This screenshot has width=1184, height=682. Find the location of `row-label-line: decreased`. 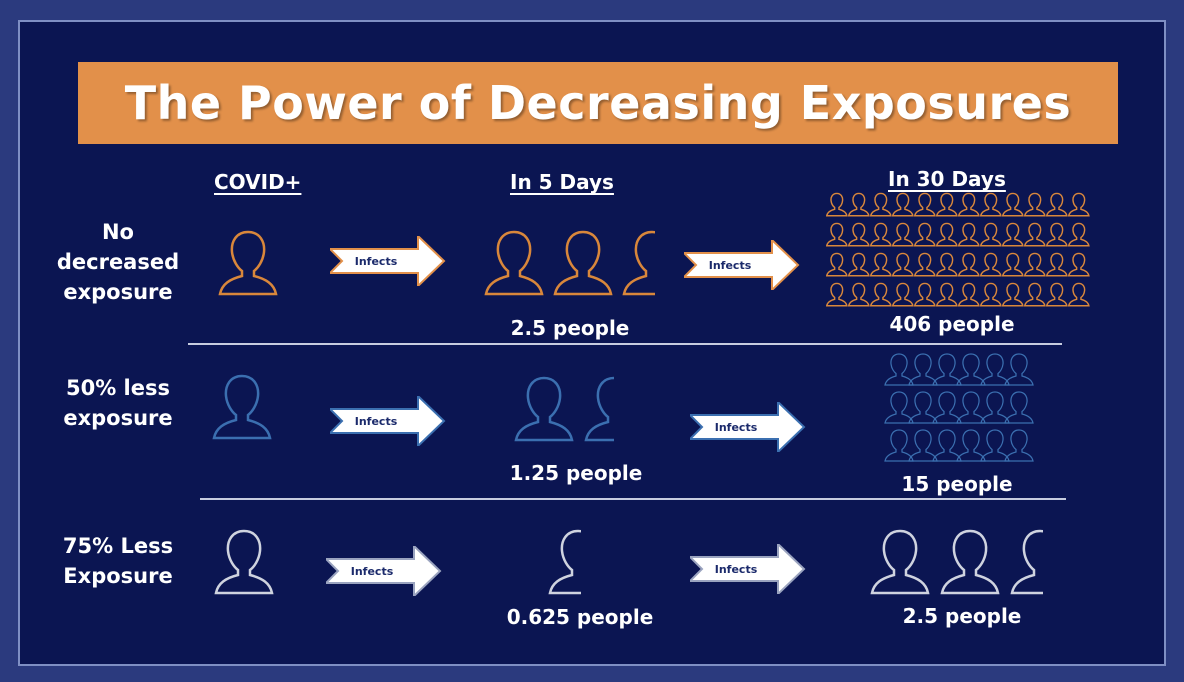

row-label-line: decreased is located at coordinates (118, 262).